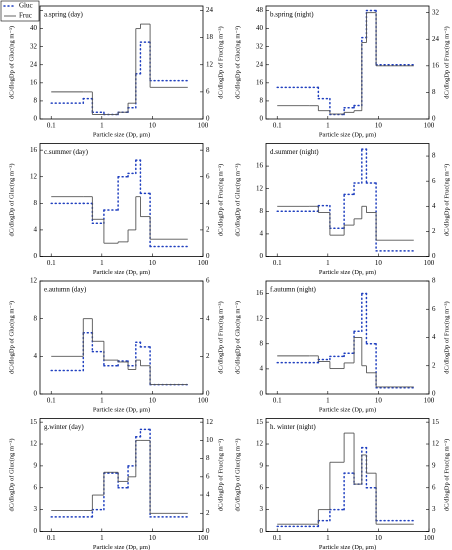 The height and width of the screenshot is (550, 452). I want to click on panel-title: g.winter (day), so click(64, 427).